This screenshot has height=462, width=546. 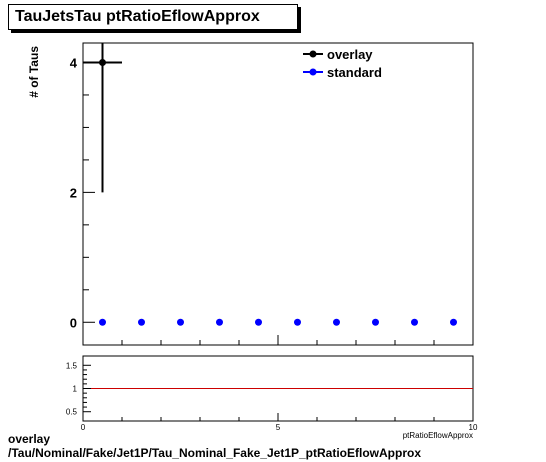 What do you see at coordinates (354, 72) in the screenshot?
I see `legend-label-standard: standard` at bounding box center [354, 72].